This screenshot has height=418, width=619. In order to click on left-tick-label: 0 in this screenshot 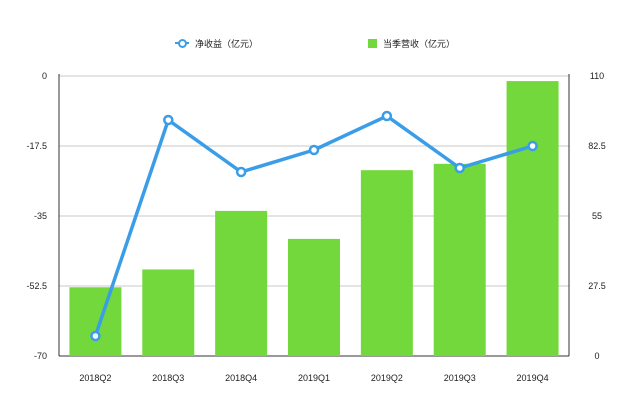, I will do `click(44, 76)`.